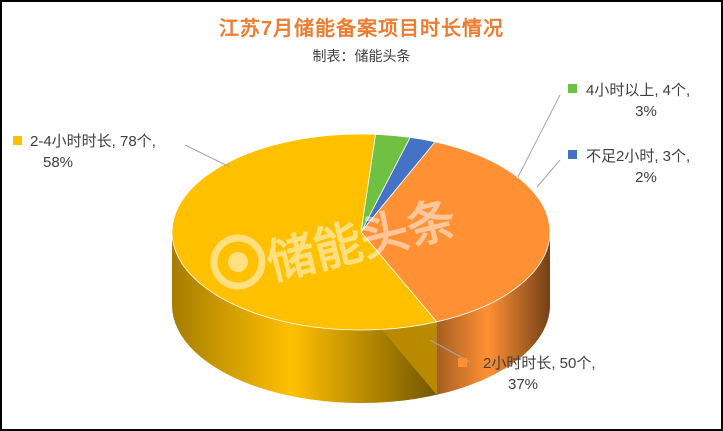 Image resolution: width=723 pixels, height=431 pixels. What do you see at coordinates (646, 111) in the screenshot?
I see `data-label-percent-2: 3%` at bounding box center [646, 111].